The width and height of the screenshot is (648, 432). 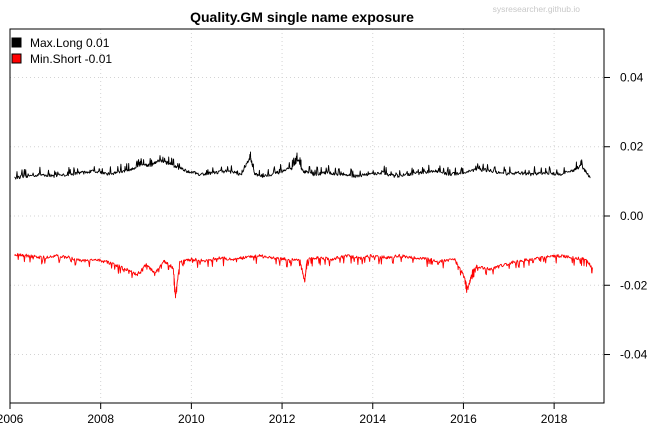 What do you see at coordinates (303, 276) in the screenshot?
I see `series-line-min-short` at bounding box center [303, 276].